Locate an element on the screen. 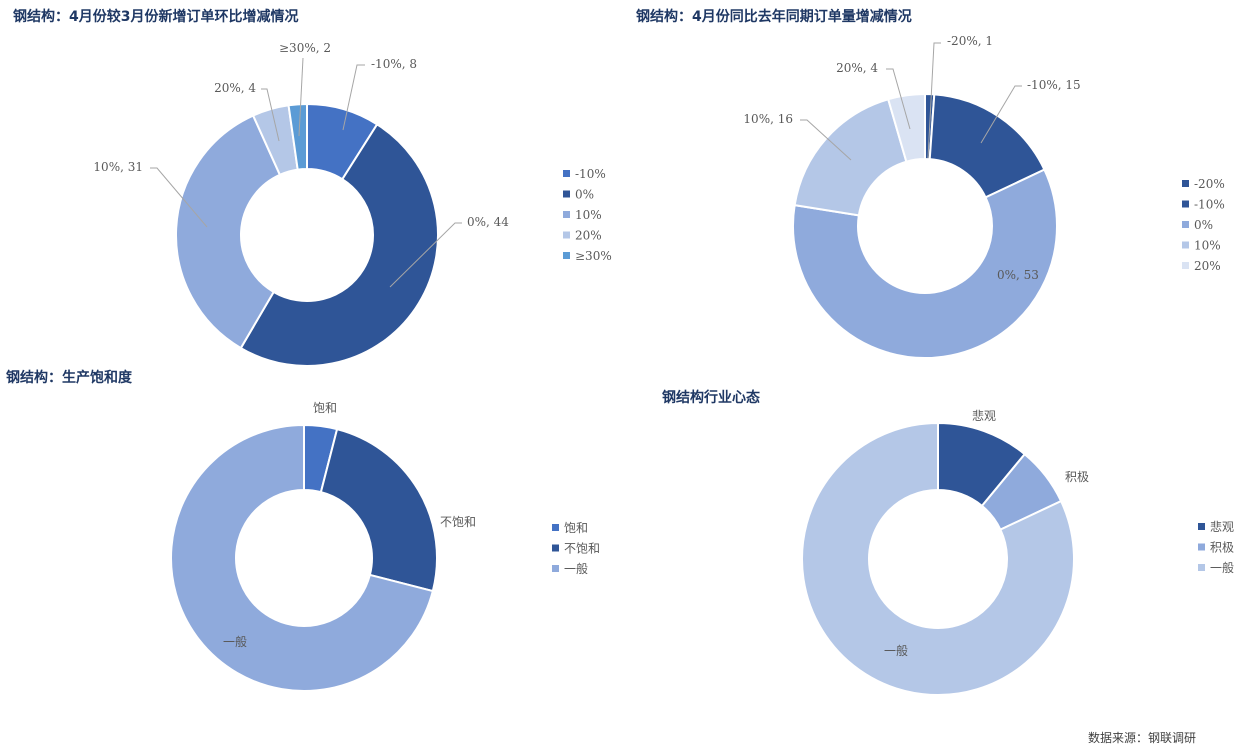 Image resolution: width=1251 pixels, height=748 pixels. chart-4-title: 钢结构行业心态 is located at coordinates (711, 398).